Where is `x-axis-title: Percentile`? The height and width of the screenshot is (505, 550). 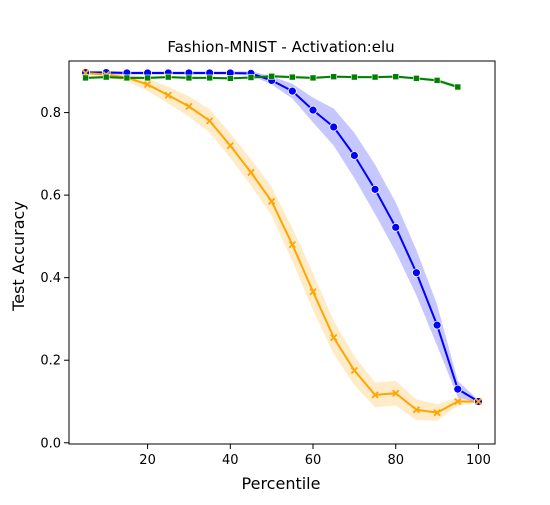 x-axis-title: Percentile is located at coordinates (281, 483).